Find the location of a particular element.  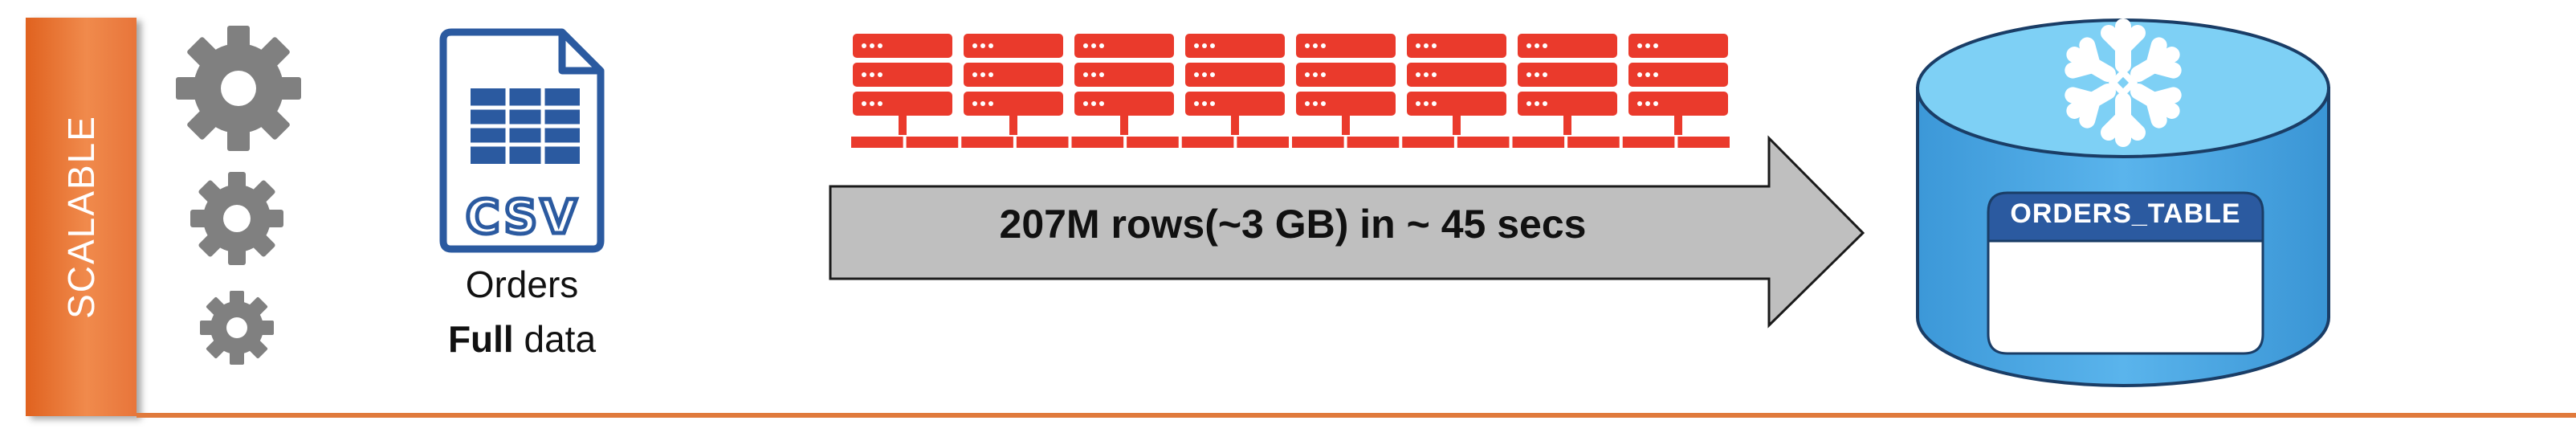

source-caption-line1: Orders is located at coordinates (522, 284).